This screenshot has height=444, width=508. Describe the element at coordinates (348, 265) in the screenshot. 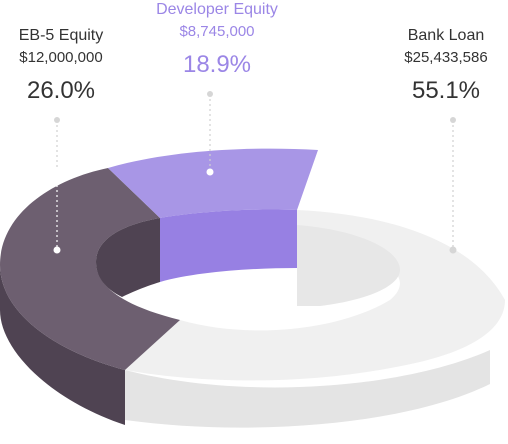

I see `slice-bank-loan-inner` at that location.